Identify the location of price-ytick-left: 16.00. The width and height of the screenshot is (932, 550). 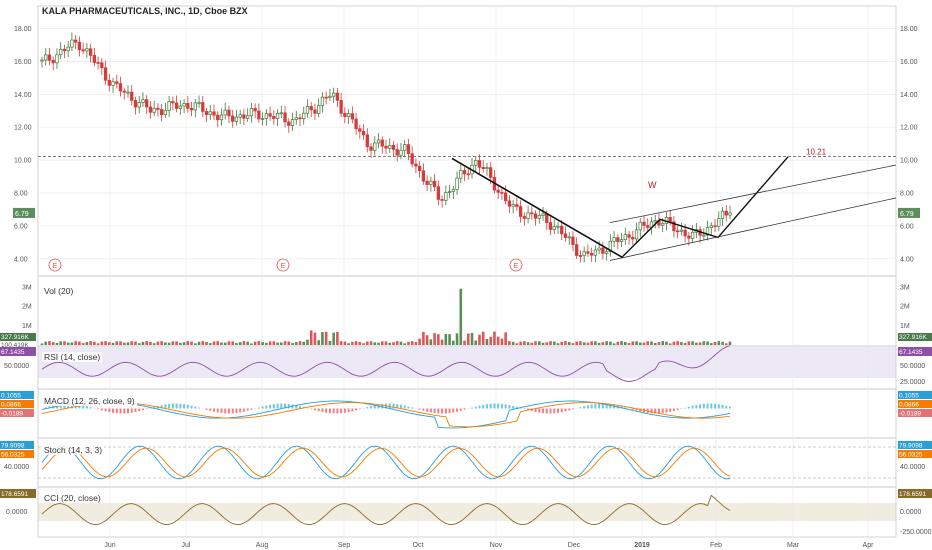
(23, 62).